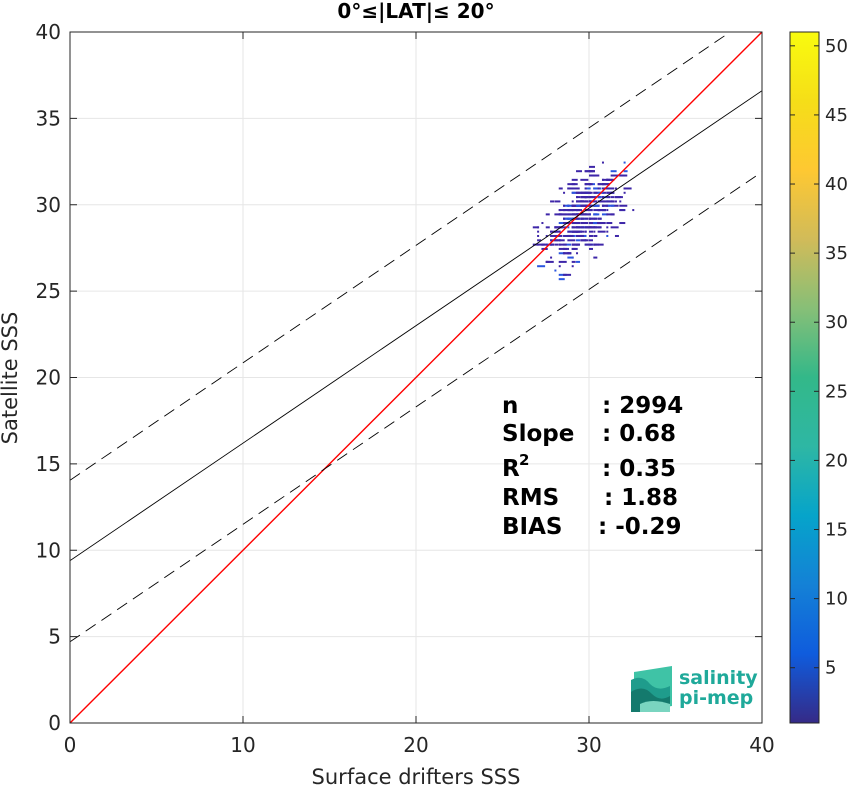 The width and height of the screenshot is (851, 786). Describe the element at coordinates (641, 498) in the screenshot. I see `stat-rms-value: : 1.88` at that location.